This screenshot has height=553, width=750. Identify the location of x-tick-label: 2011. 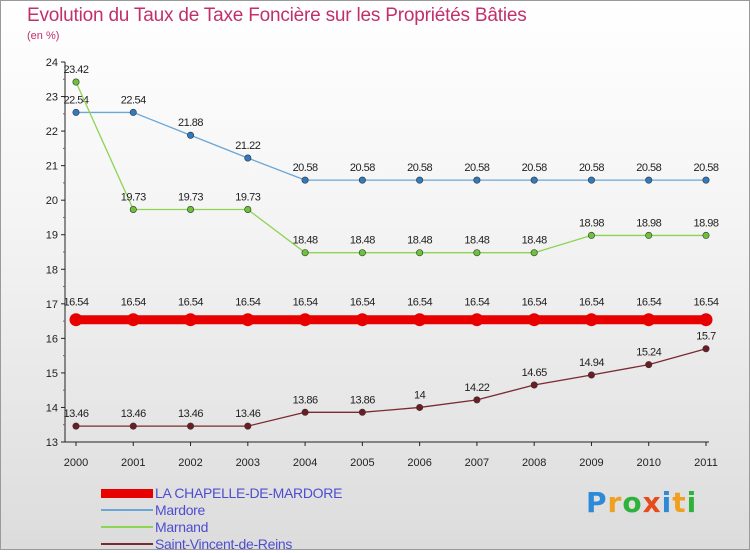
(706, 463).